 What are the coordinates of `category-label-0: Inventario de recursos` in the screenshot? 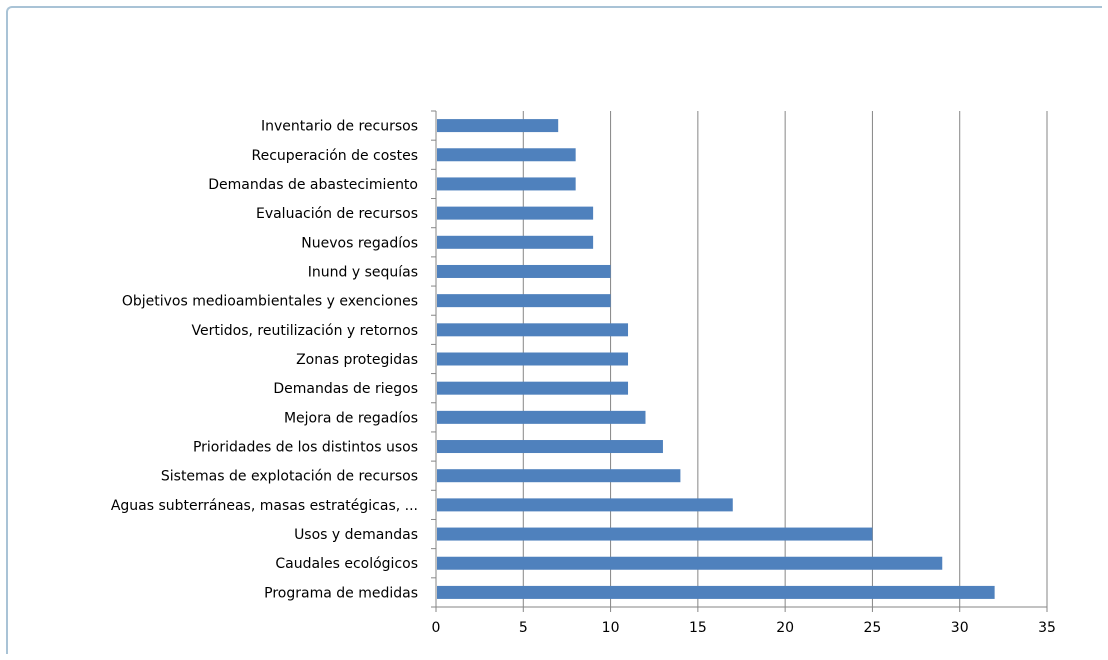 It's located at (339, 127).